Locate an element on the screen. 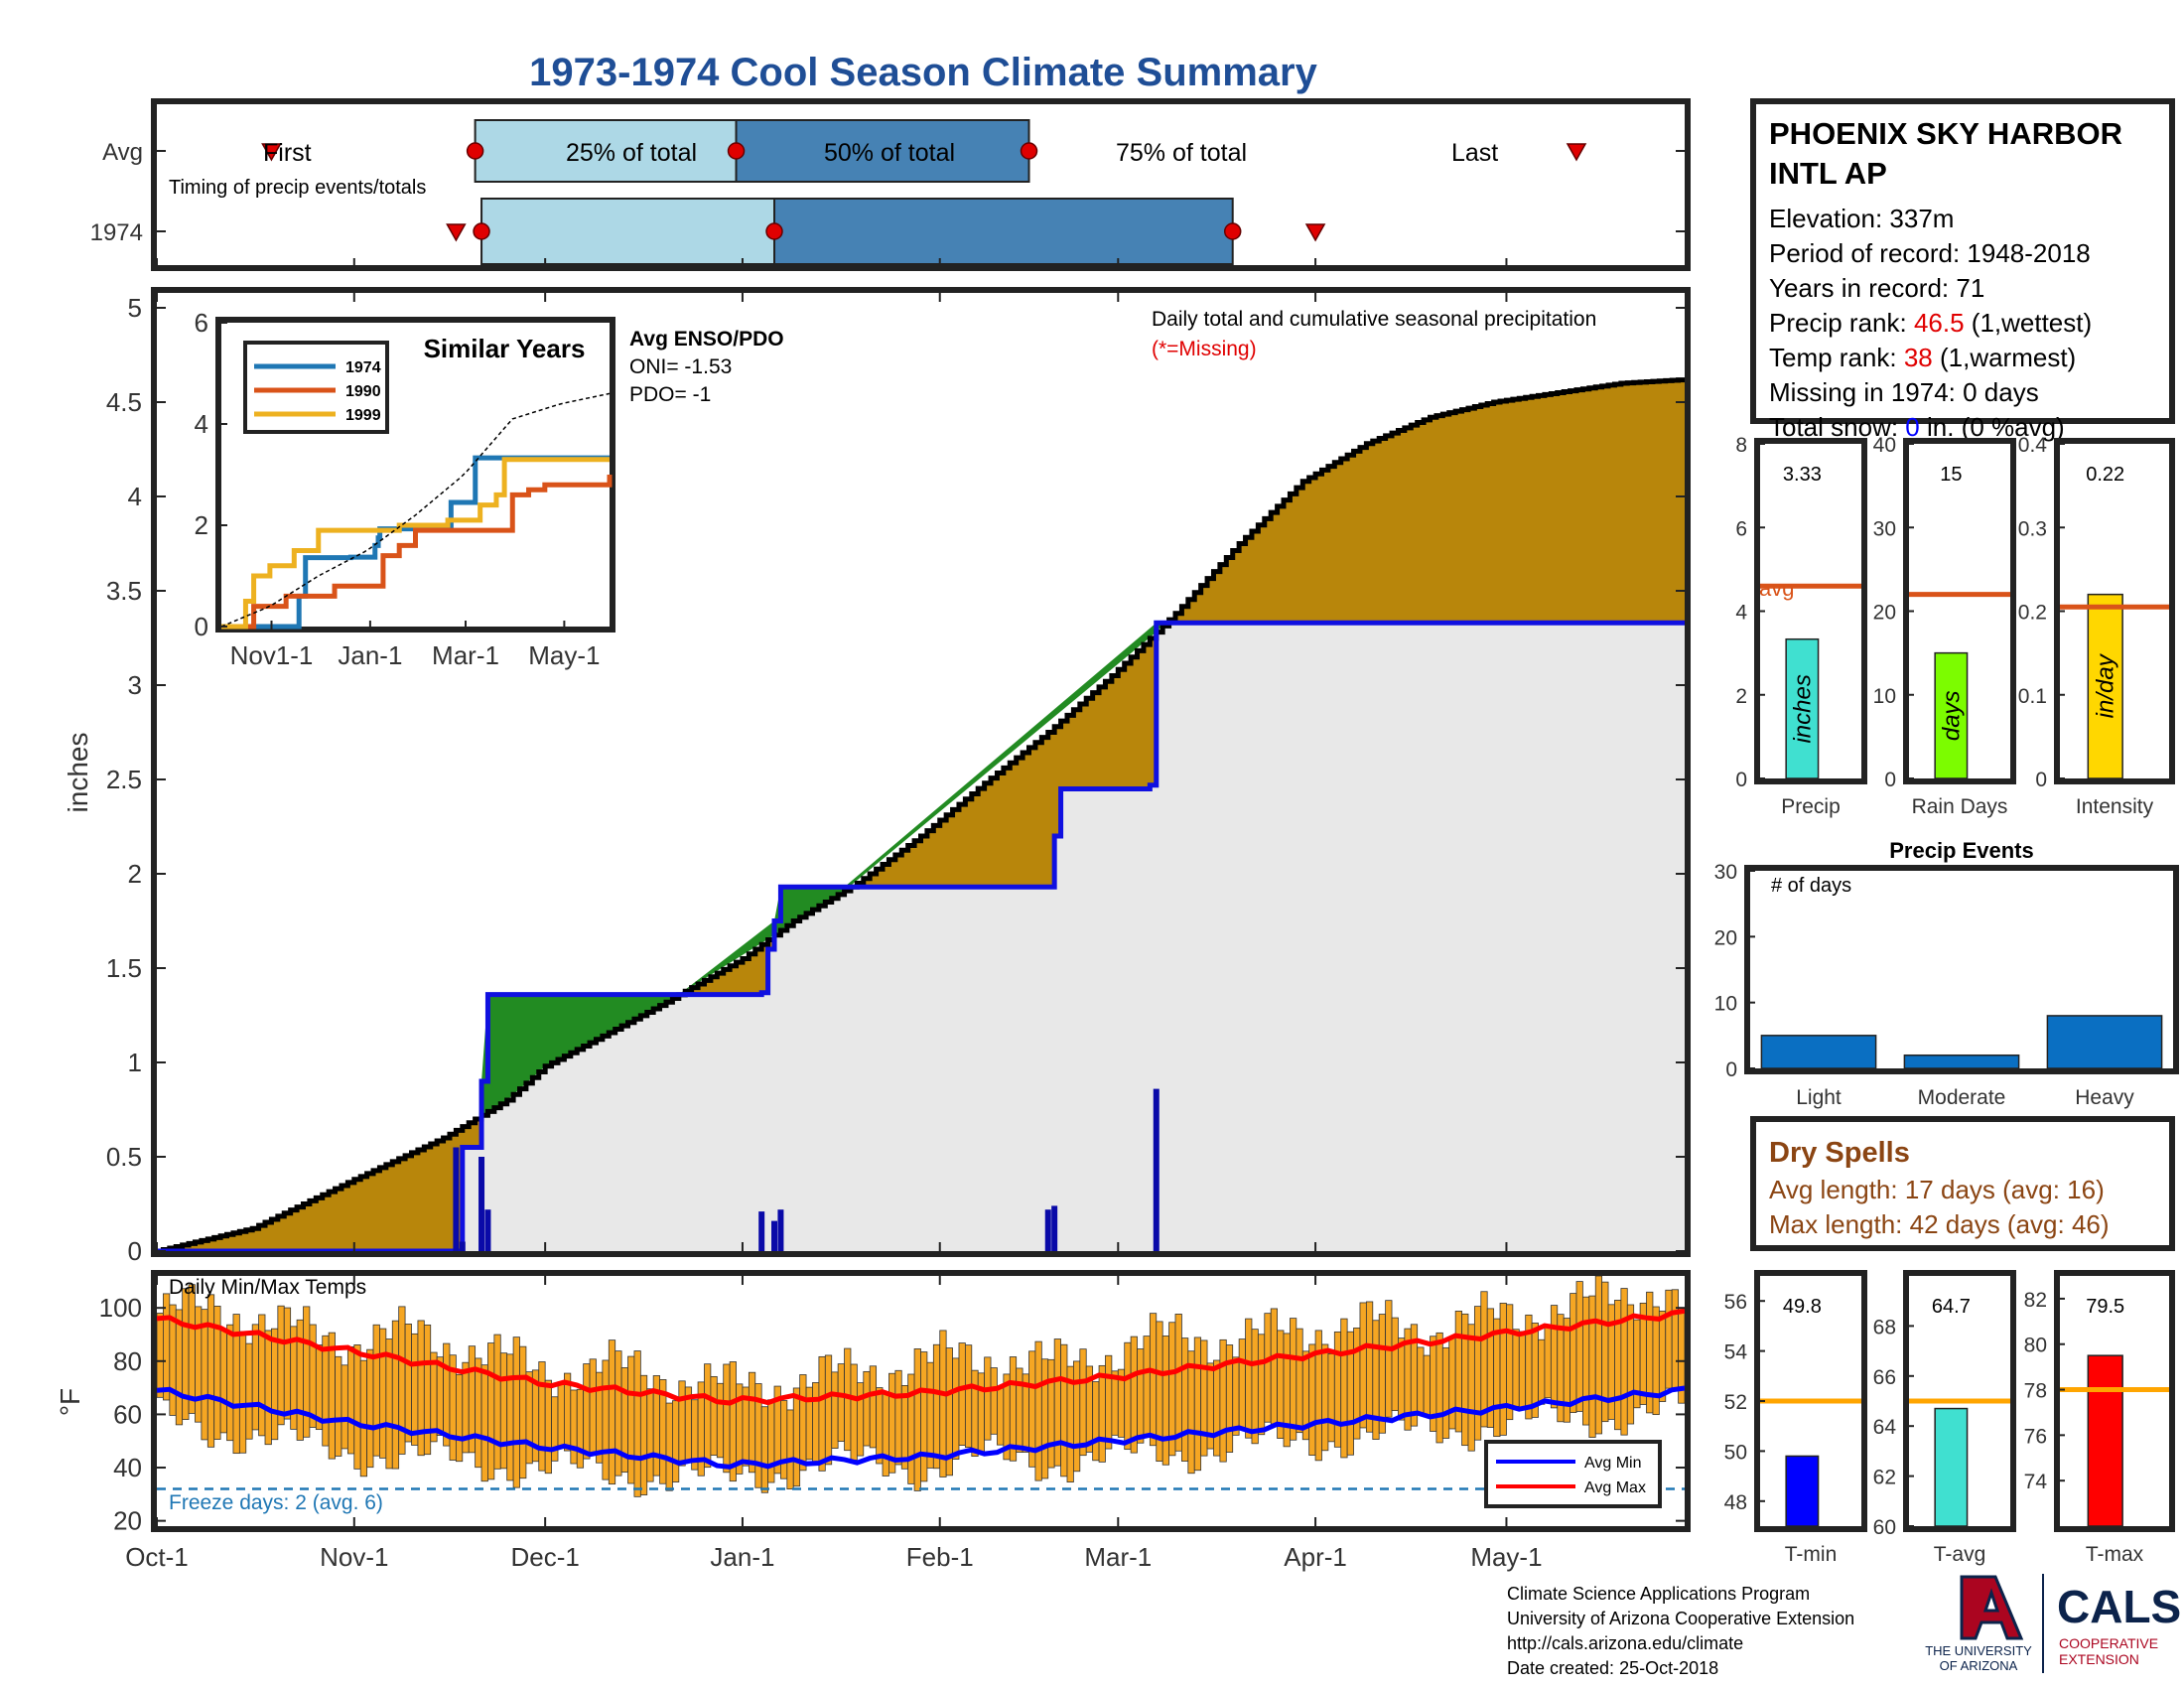 This screenshot has height=1688, width=2184. station-name-1: PHOENIX SKY HARBOR is located at coordinates (1945, 133).